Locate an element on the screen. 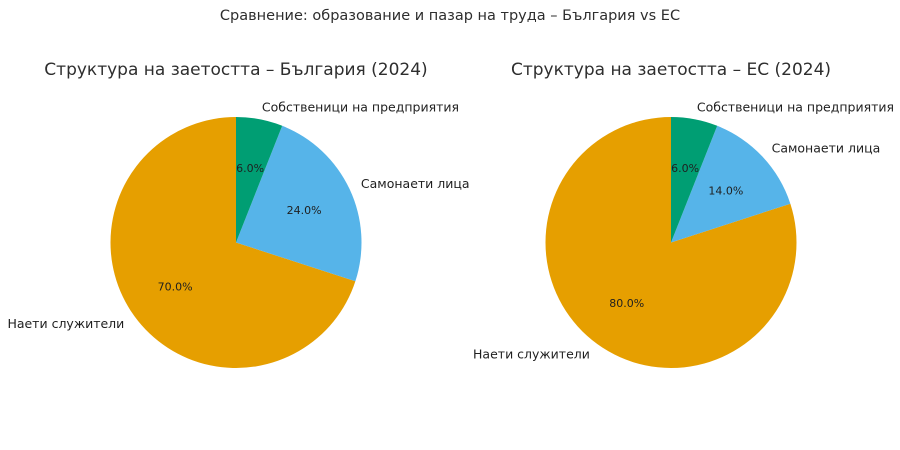 The height and width of the screenshot is (450, 900). pie-bulgaria-label-1: Самонаети лица is located at coordinates (415, 183).